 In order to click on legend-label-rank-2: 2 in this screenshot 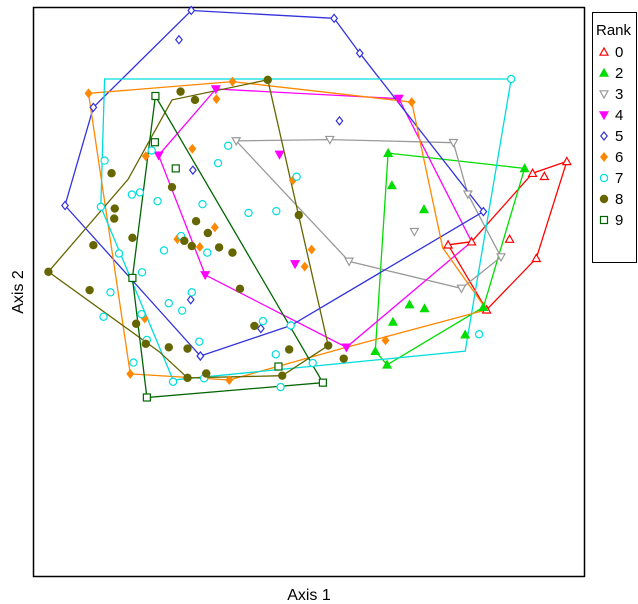, I will do `click(619, 73)`.